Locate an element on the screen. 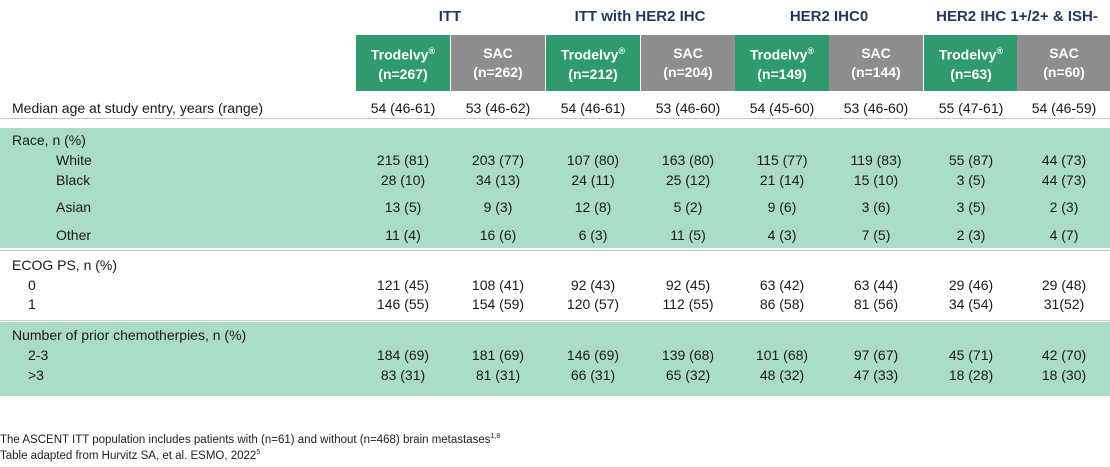 Image resolution: width=1110 pixels, height=467 pixels. group-header: ITT with HER2 IHC is located at coordinates (640, 16).